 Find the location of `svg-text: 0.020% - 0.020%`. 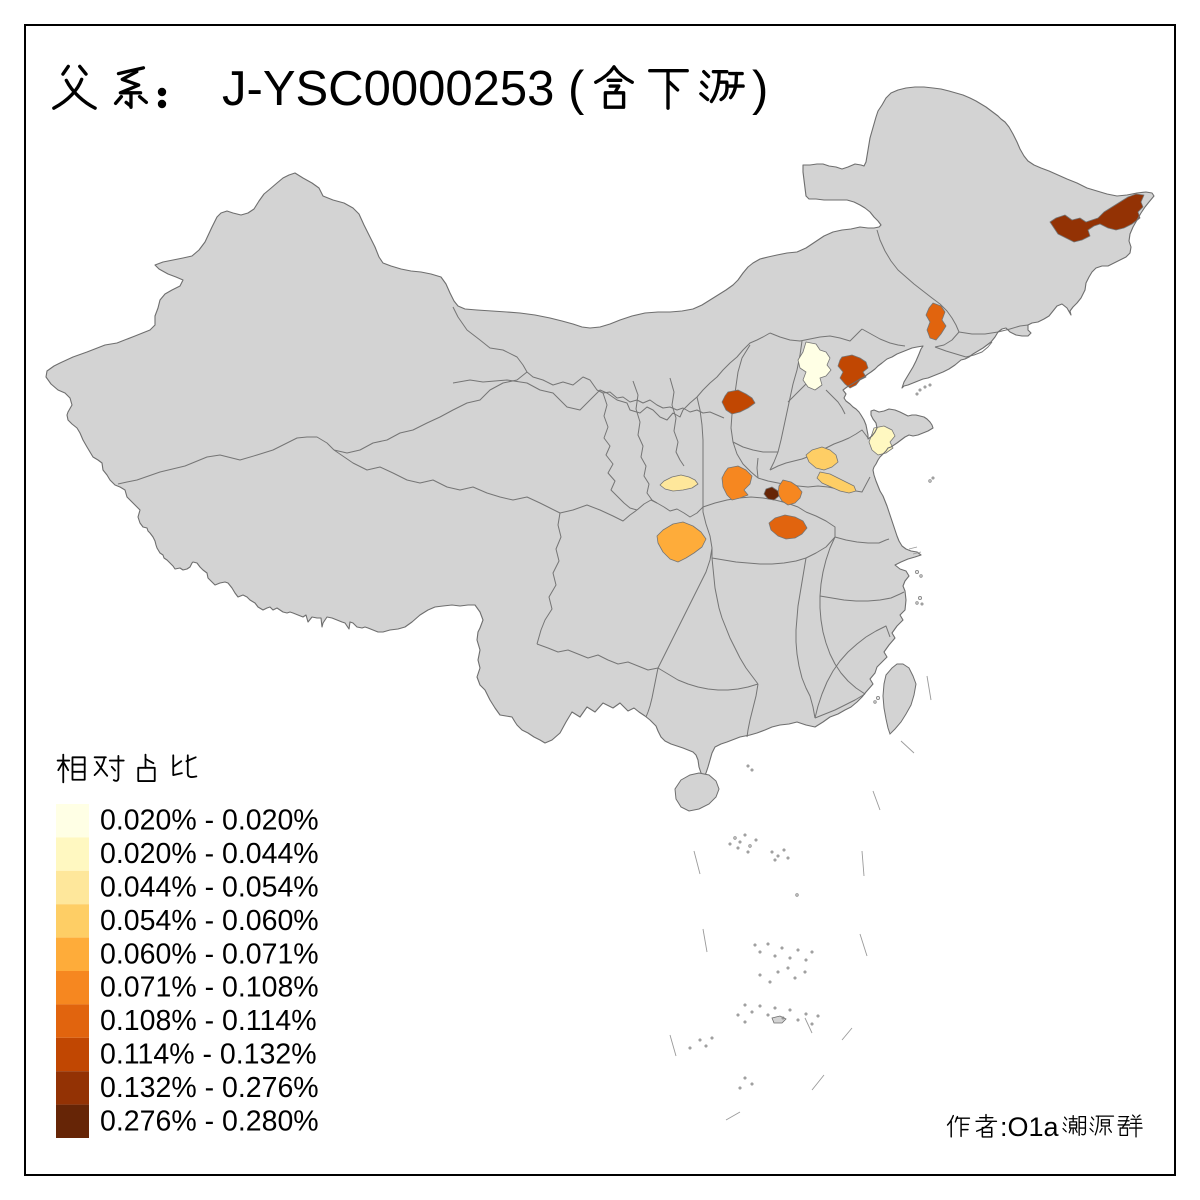

svg-text: 0.020% - 0.020% is located at coordinates (209, 821).